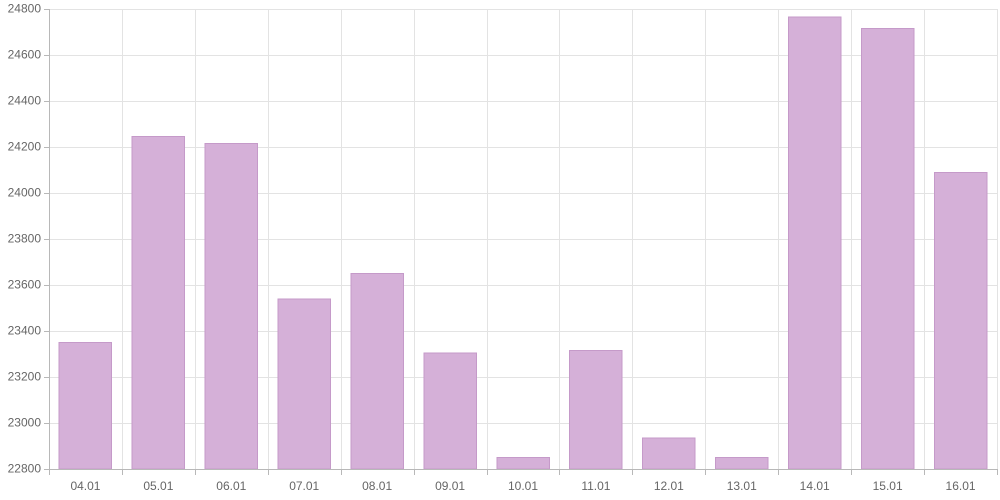 The height and width of the screenshot is (500, 1000). I want to click on y-tick-label: 23600, so click(25, 285).